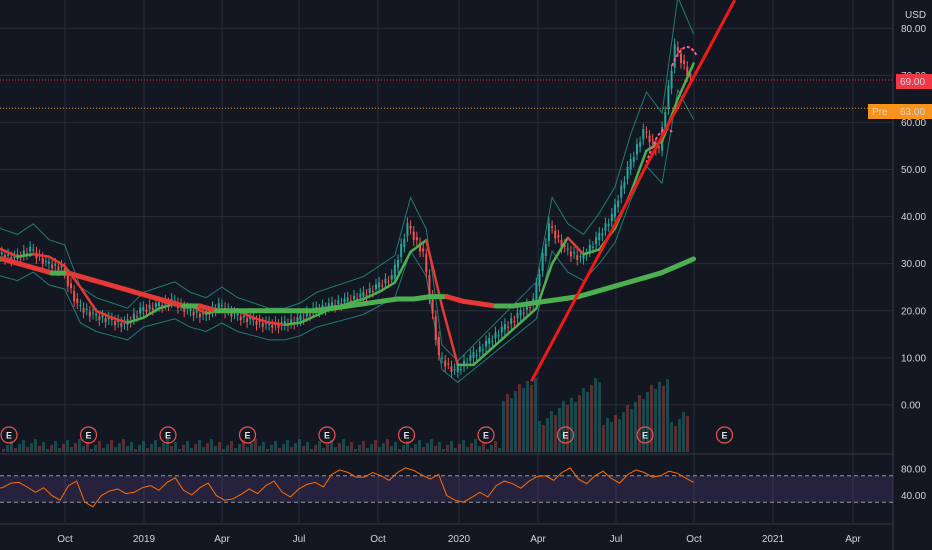 Image resolution: width=932 pixels, height=550 pixels. Describe the element at coordinates (913, 264) in the screenshot. I see `price-tick-label: 30.00` at that location.